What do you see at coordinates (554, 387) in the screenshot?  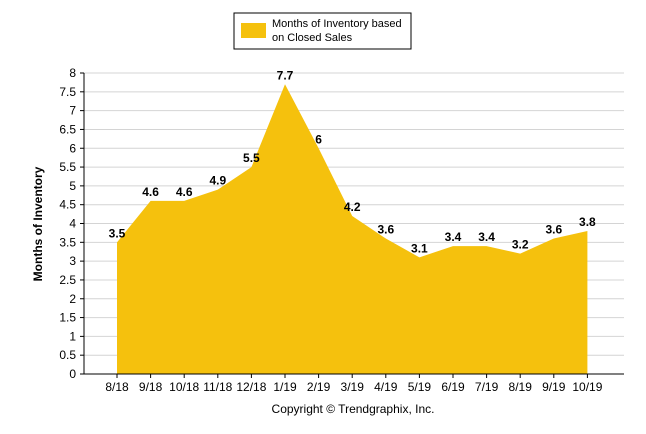 I see `x-tick-label: 9/19` at bounding box center [554, 387].